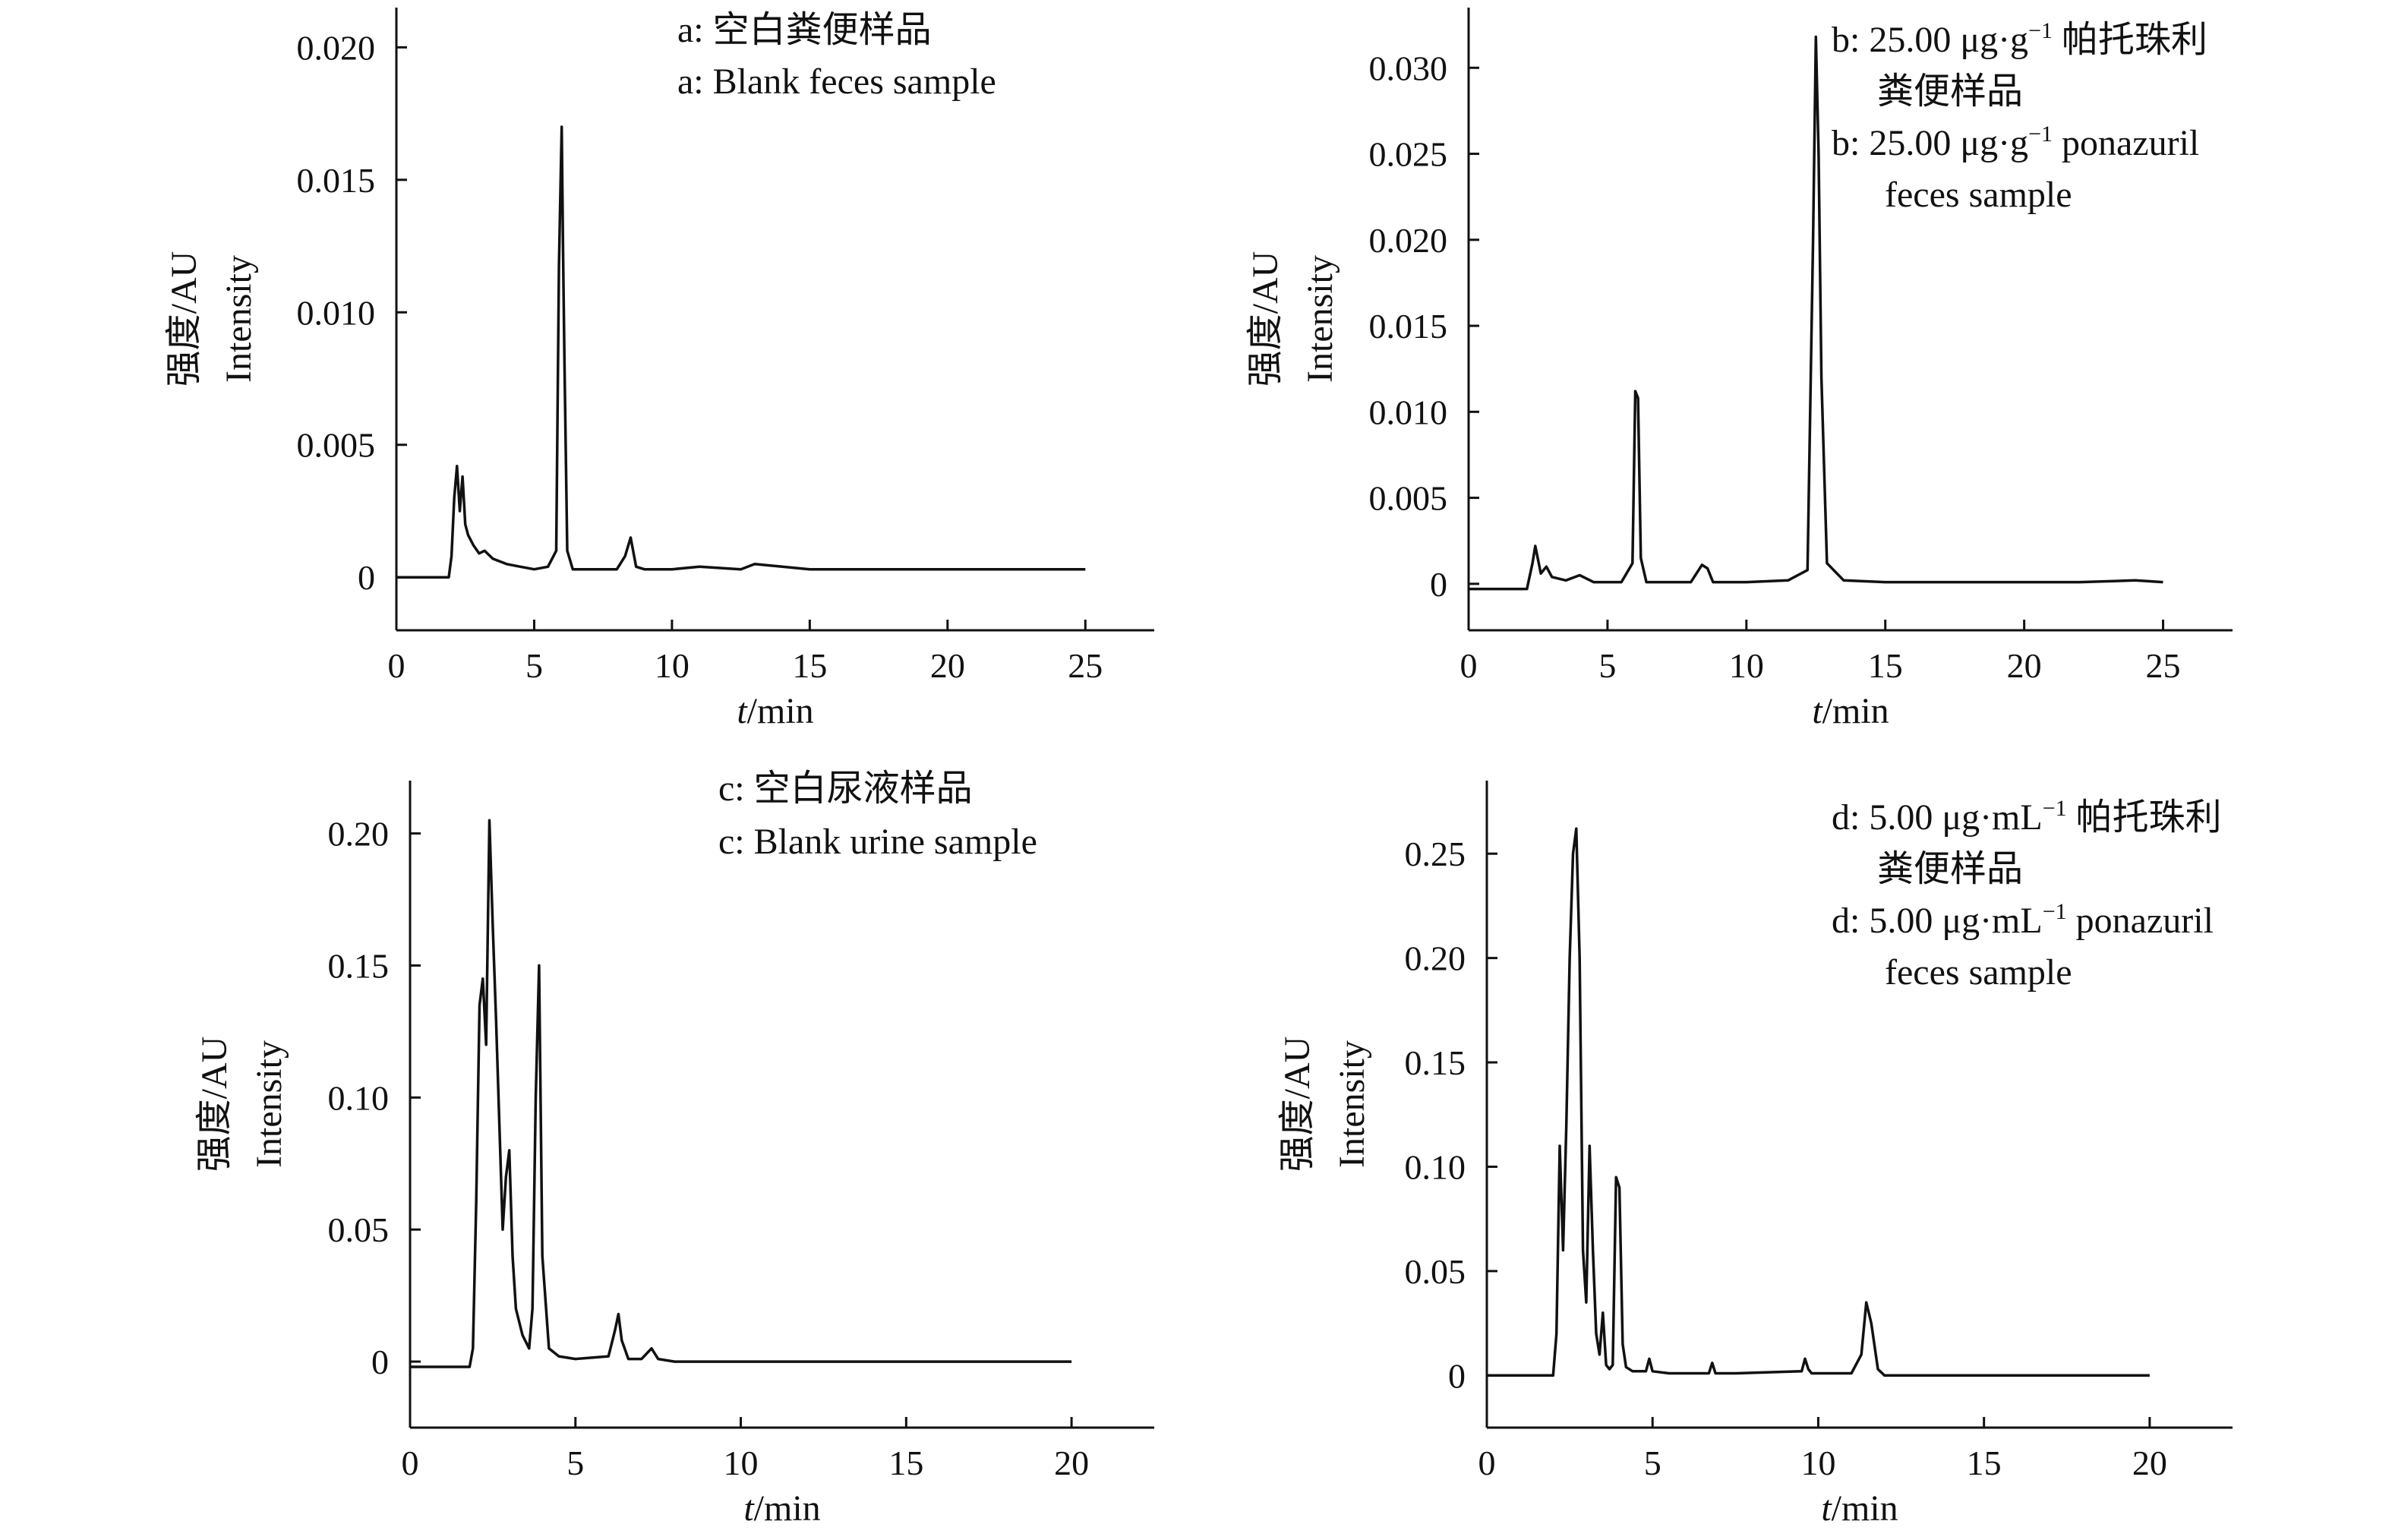  What do you see at coordinates (1408, 68) in the screenshot?
I see `y-tick-label: 0.030` at bounding box center [1408, 68].